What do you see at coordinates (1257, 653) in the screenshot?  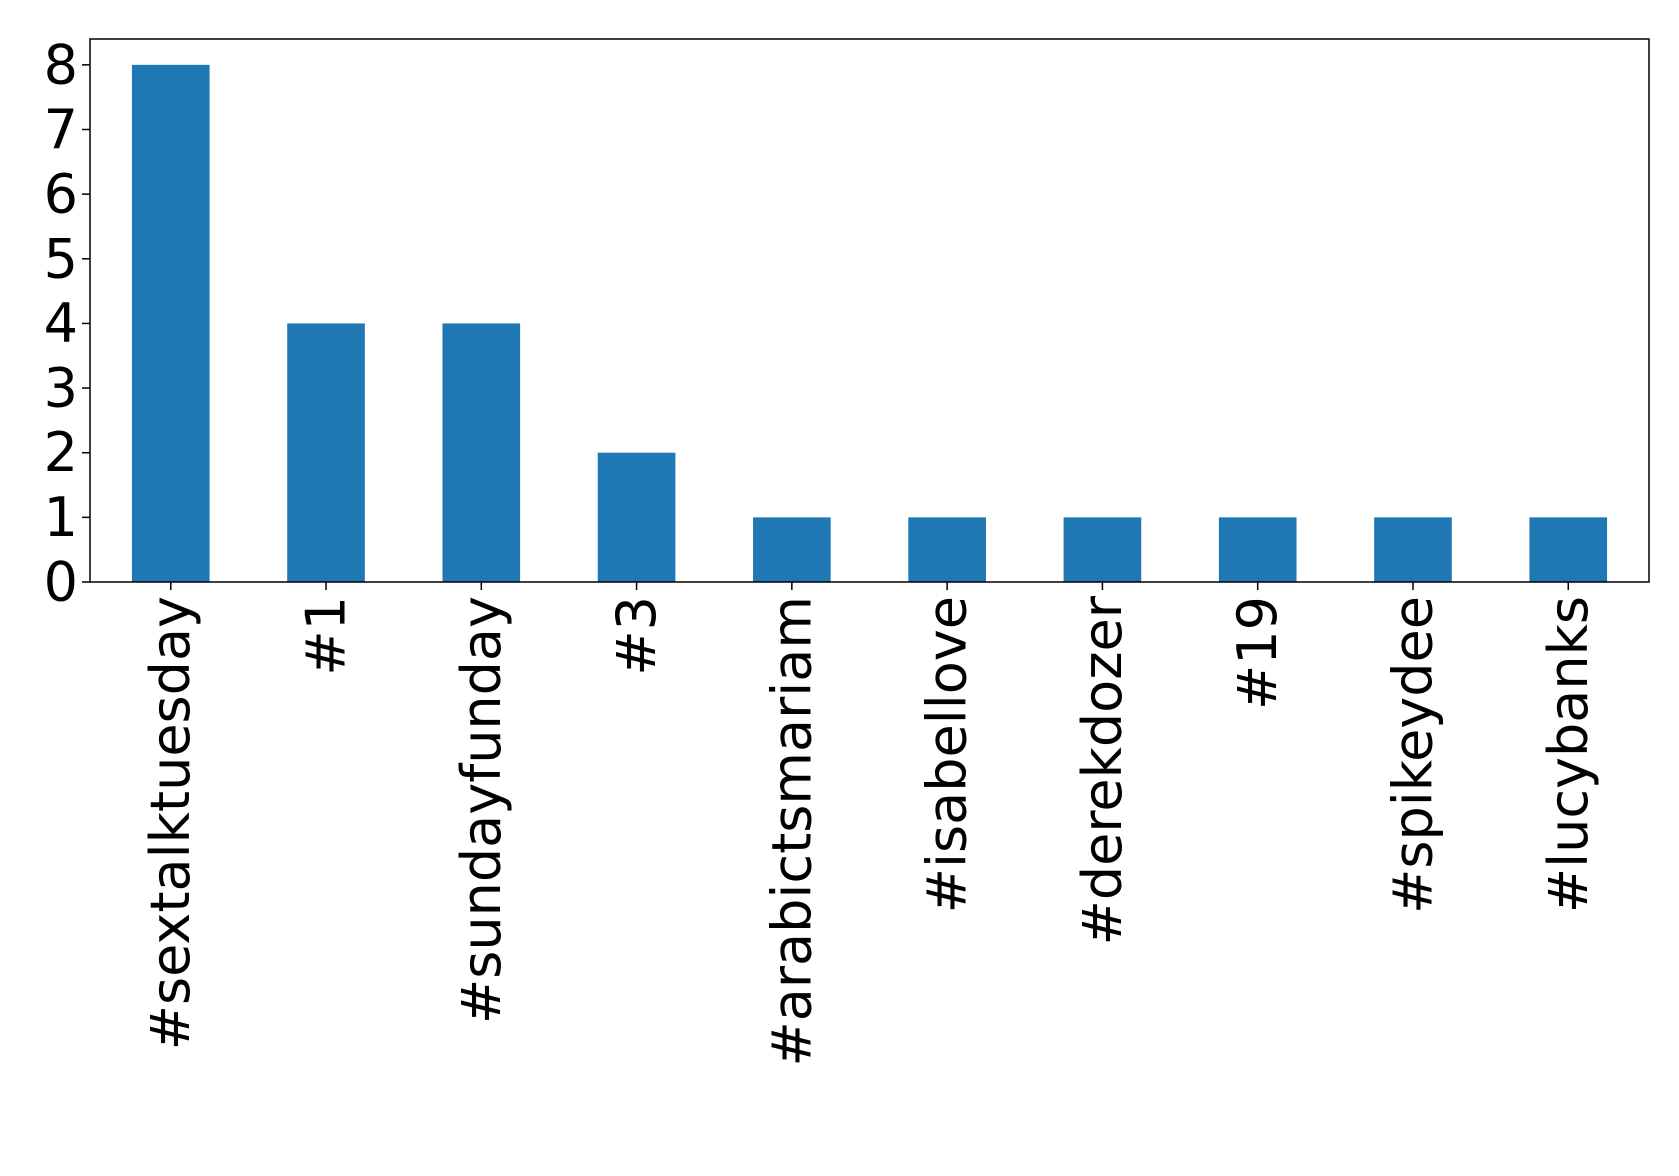 I see `x-tick-label: #19` at bounding box center [1257, 653].